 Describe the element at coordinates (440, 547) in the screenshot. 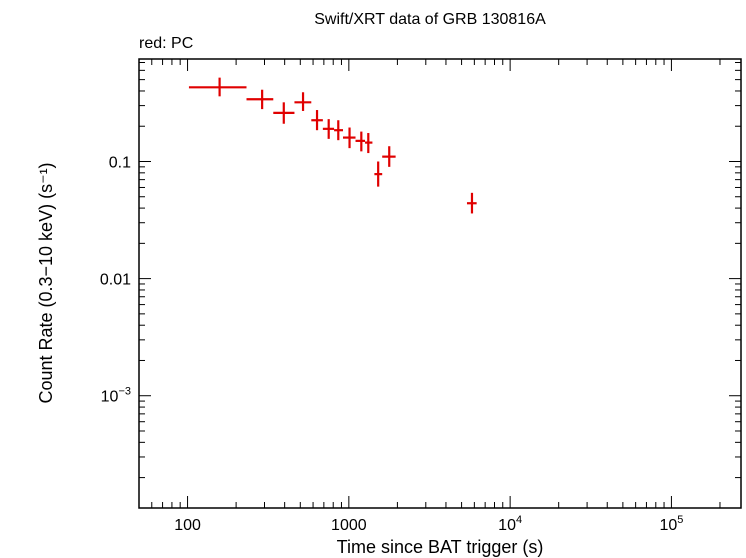

I see `x-axis-label: Time since BAT trigger (s)` at that location.